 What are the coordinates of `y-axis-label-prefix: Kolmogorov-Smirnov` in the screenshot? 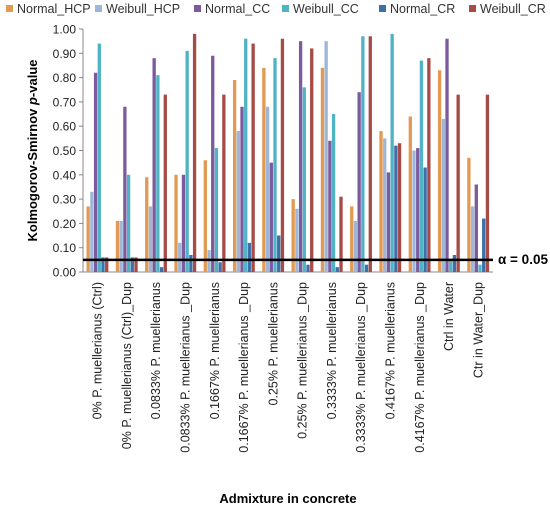 It's located at (32, 173).